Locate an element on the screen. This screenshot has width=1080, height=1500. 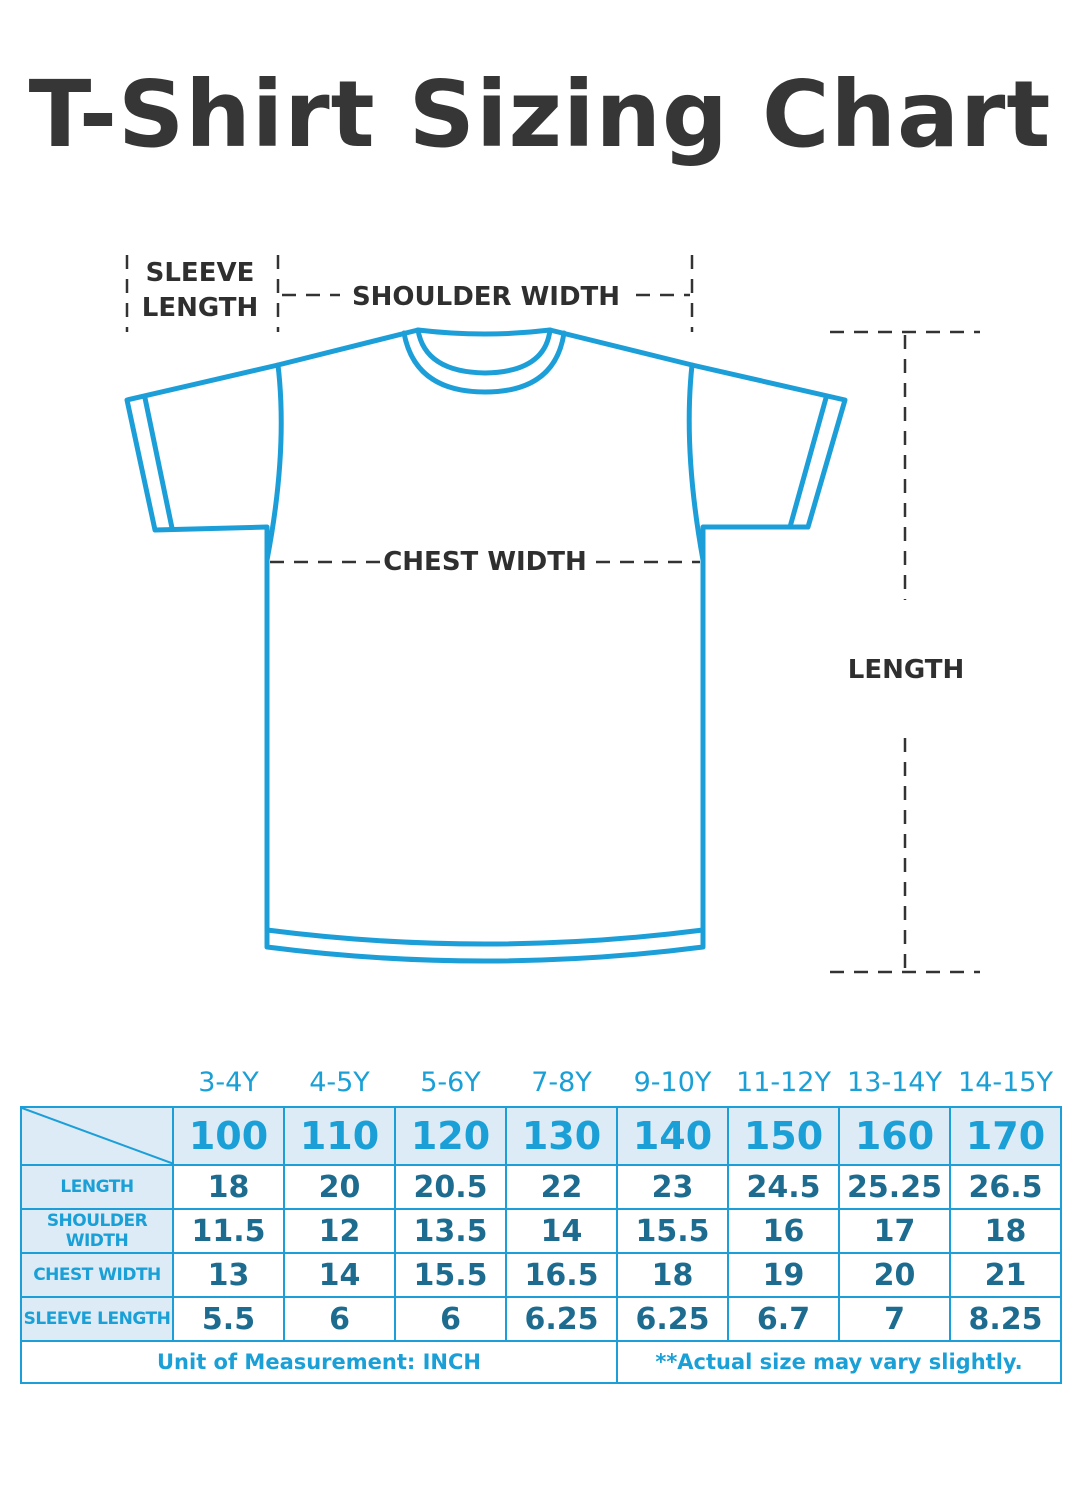
height-cell: 110 is located at coordinates (339, 1136).